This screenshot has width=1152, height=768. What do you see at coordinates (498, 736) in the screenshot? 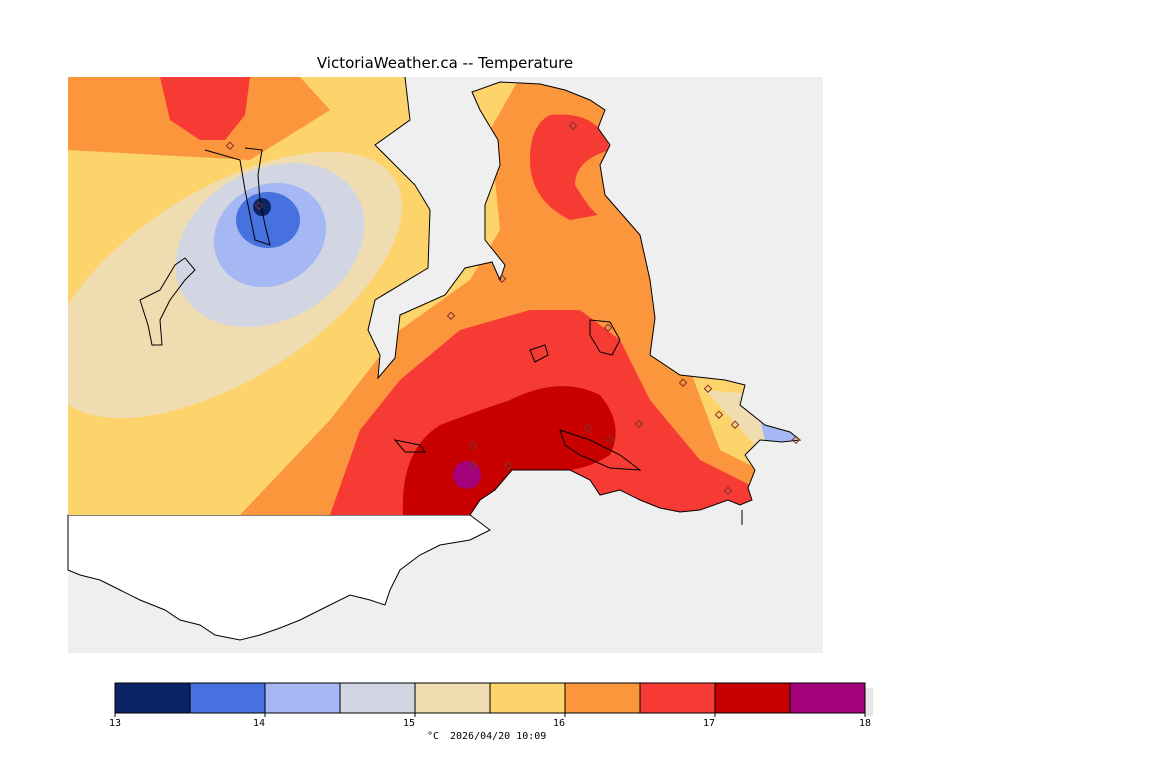
I see `timestamp: 2026/04/20 10:09` at bounding box center [498, 736].